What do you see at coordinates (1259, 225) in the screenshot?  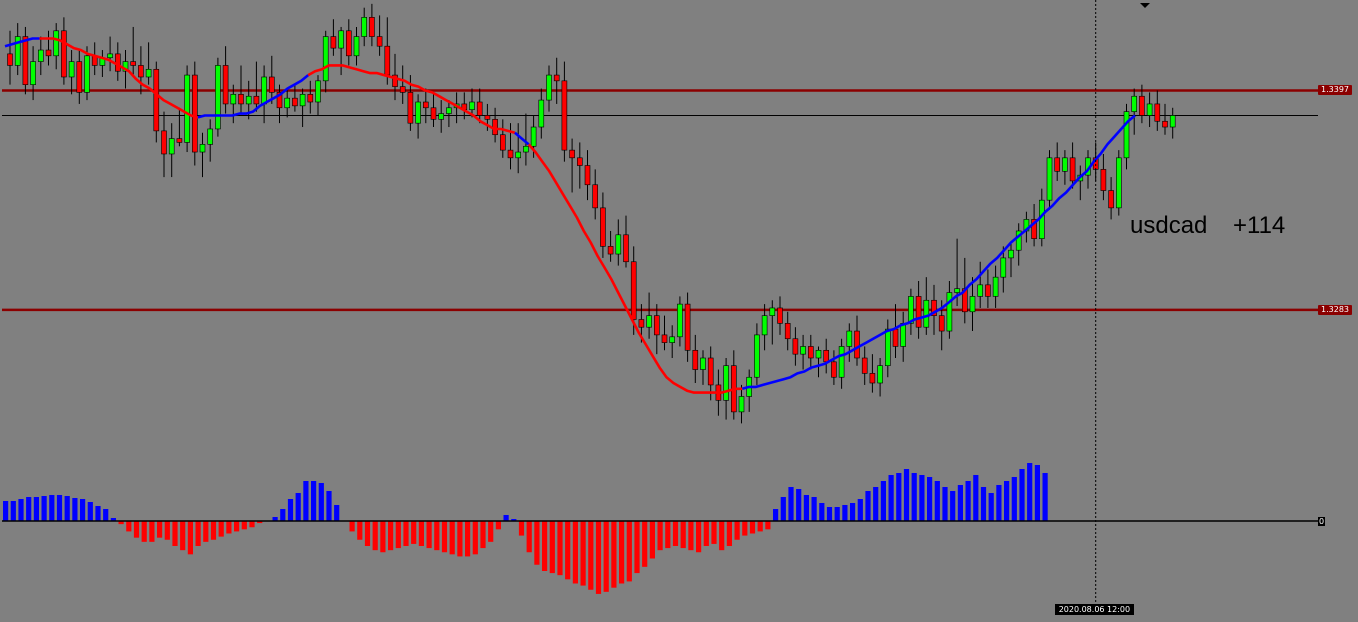 I see `result-annotation: +114` at bounding box center [1259, 225].